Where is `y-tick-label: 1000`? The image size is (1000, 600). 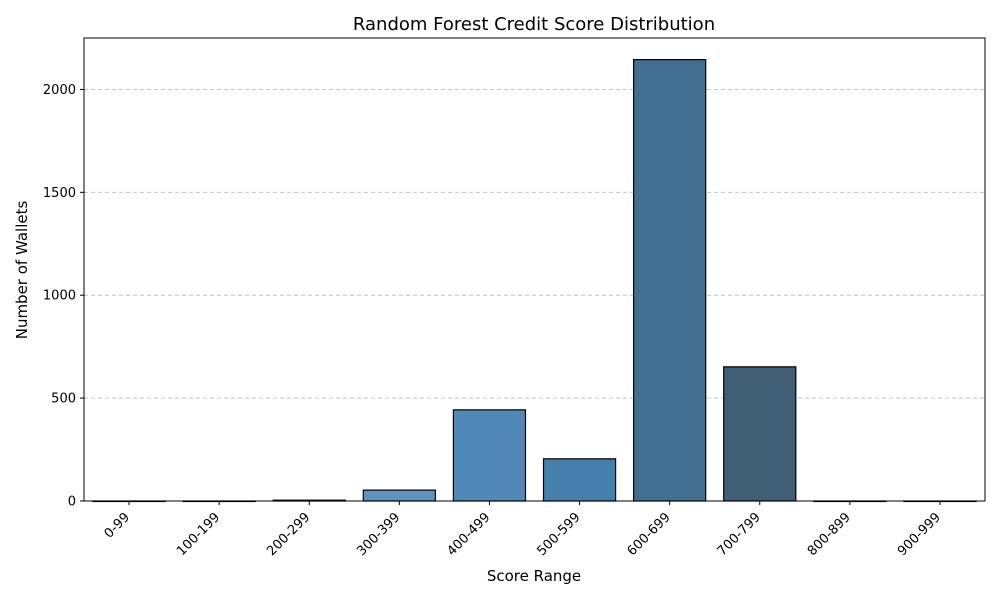 y-tick-label: 1000 is located at coordinates (59, 296).